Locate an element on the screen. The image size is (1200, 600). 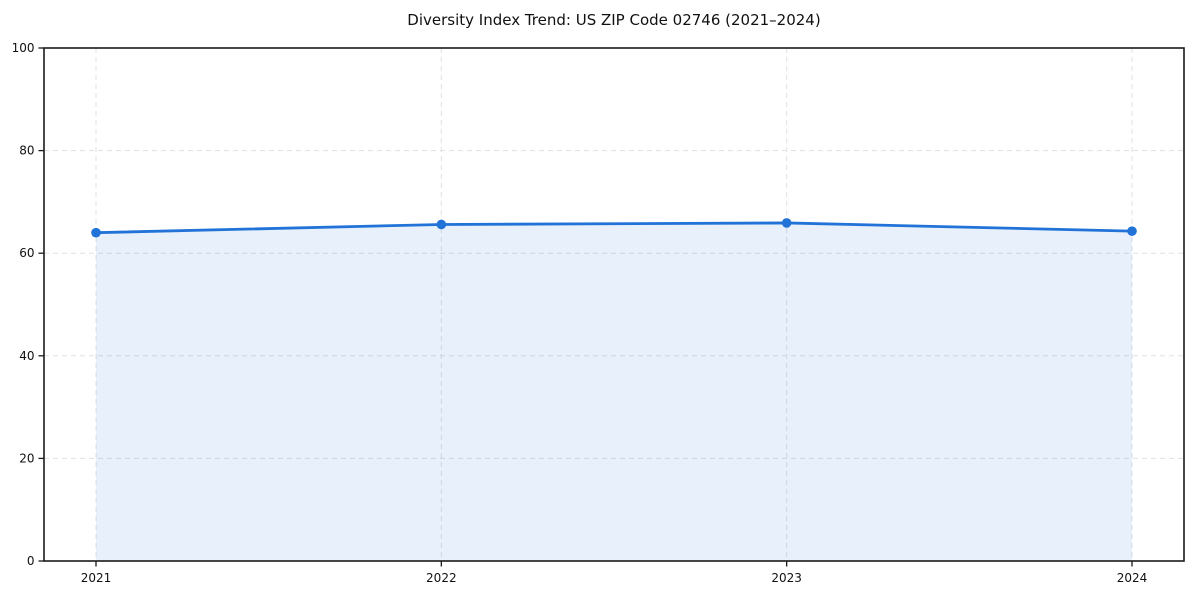
x-tick-label: 2022 is located at coordinates (441, 578).